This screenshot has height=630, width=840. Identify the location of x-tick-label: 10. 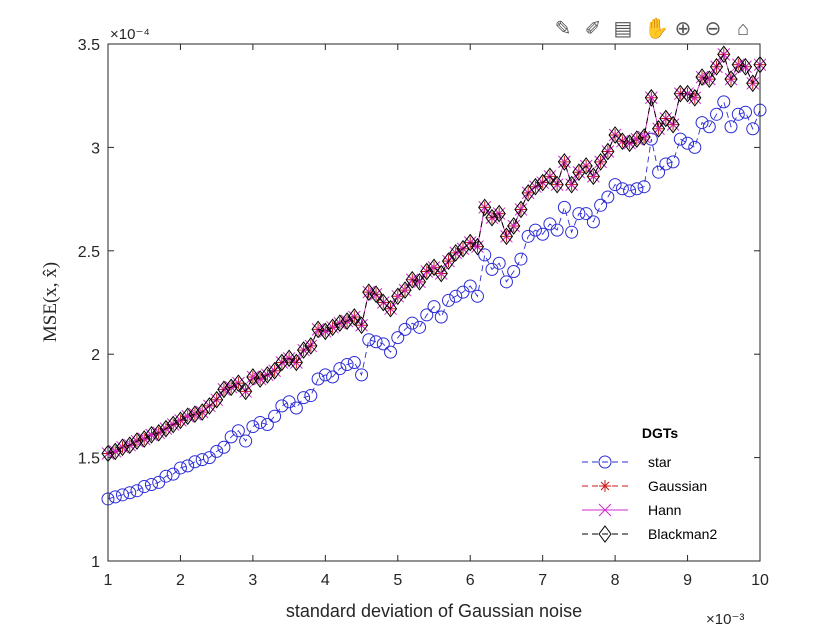
(760, 580).